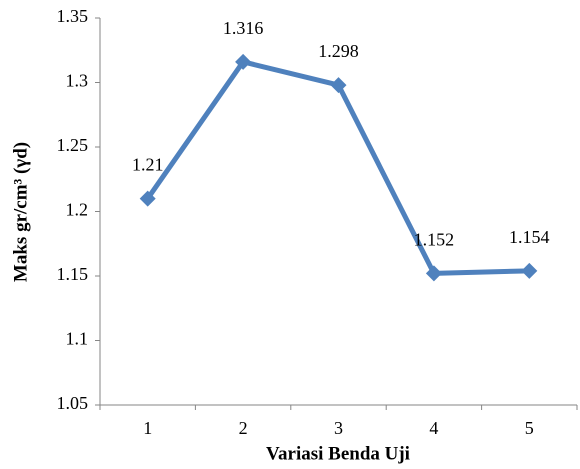 The width and height of the screenshot is (580, 469). I want to click on y-tick-label: 1.15, so click(73, 274).